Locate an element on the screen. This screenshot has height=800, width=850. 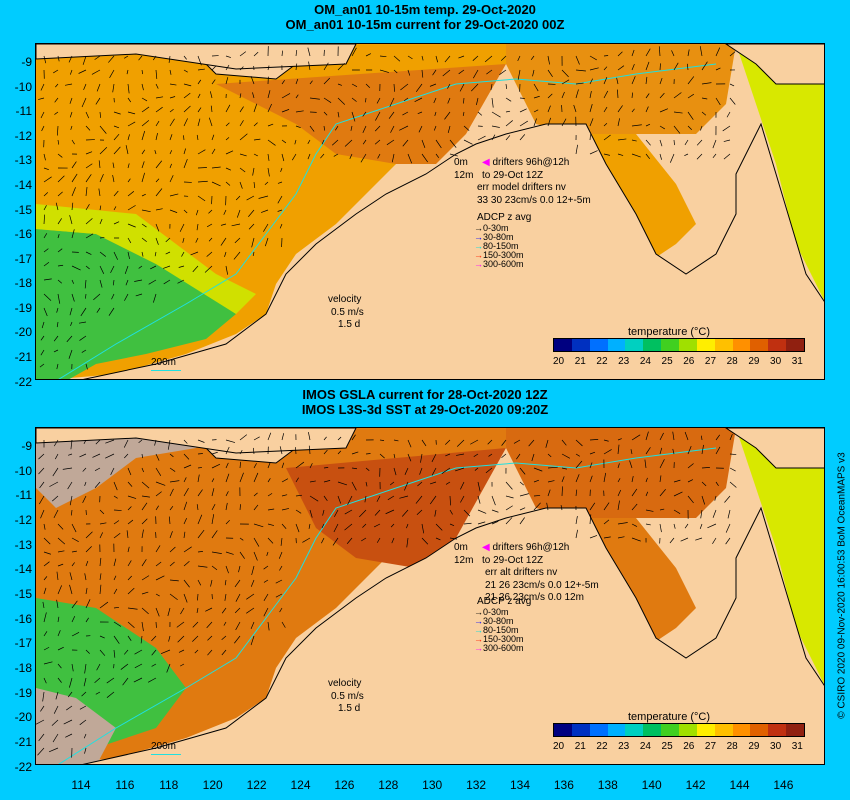
latitude-label: -21 is located at coordinates (23, 357).